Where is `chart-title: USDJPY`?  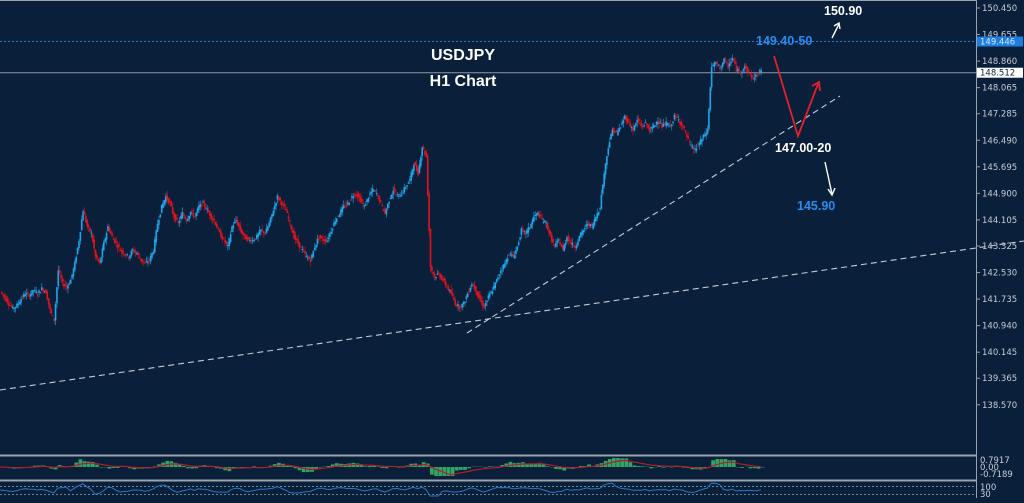
chart-title: USDJPY is located at coordinates (463, 55).